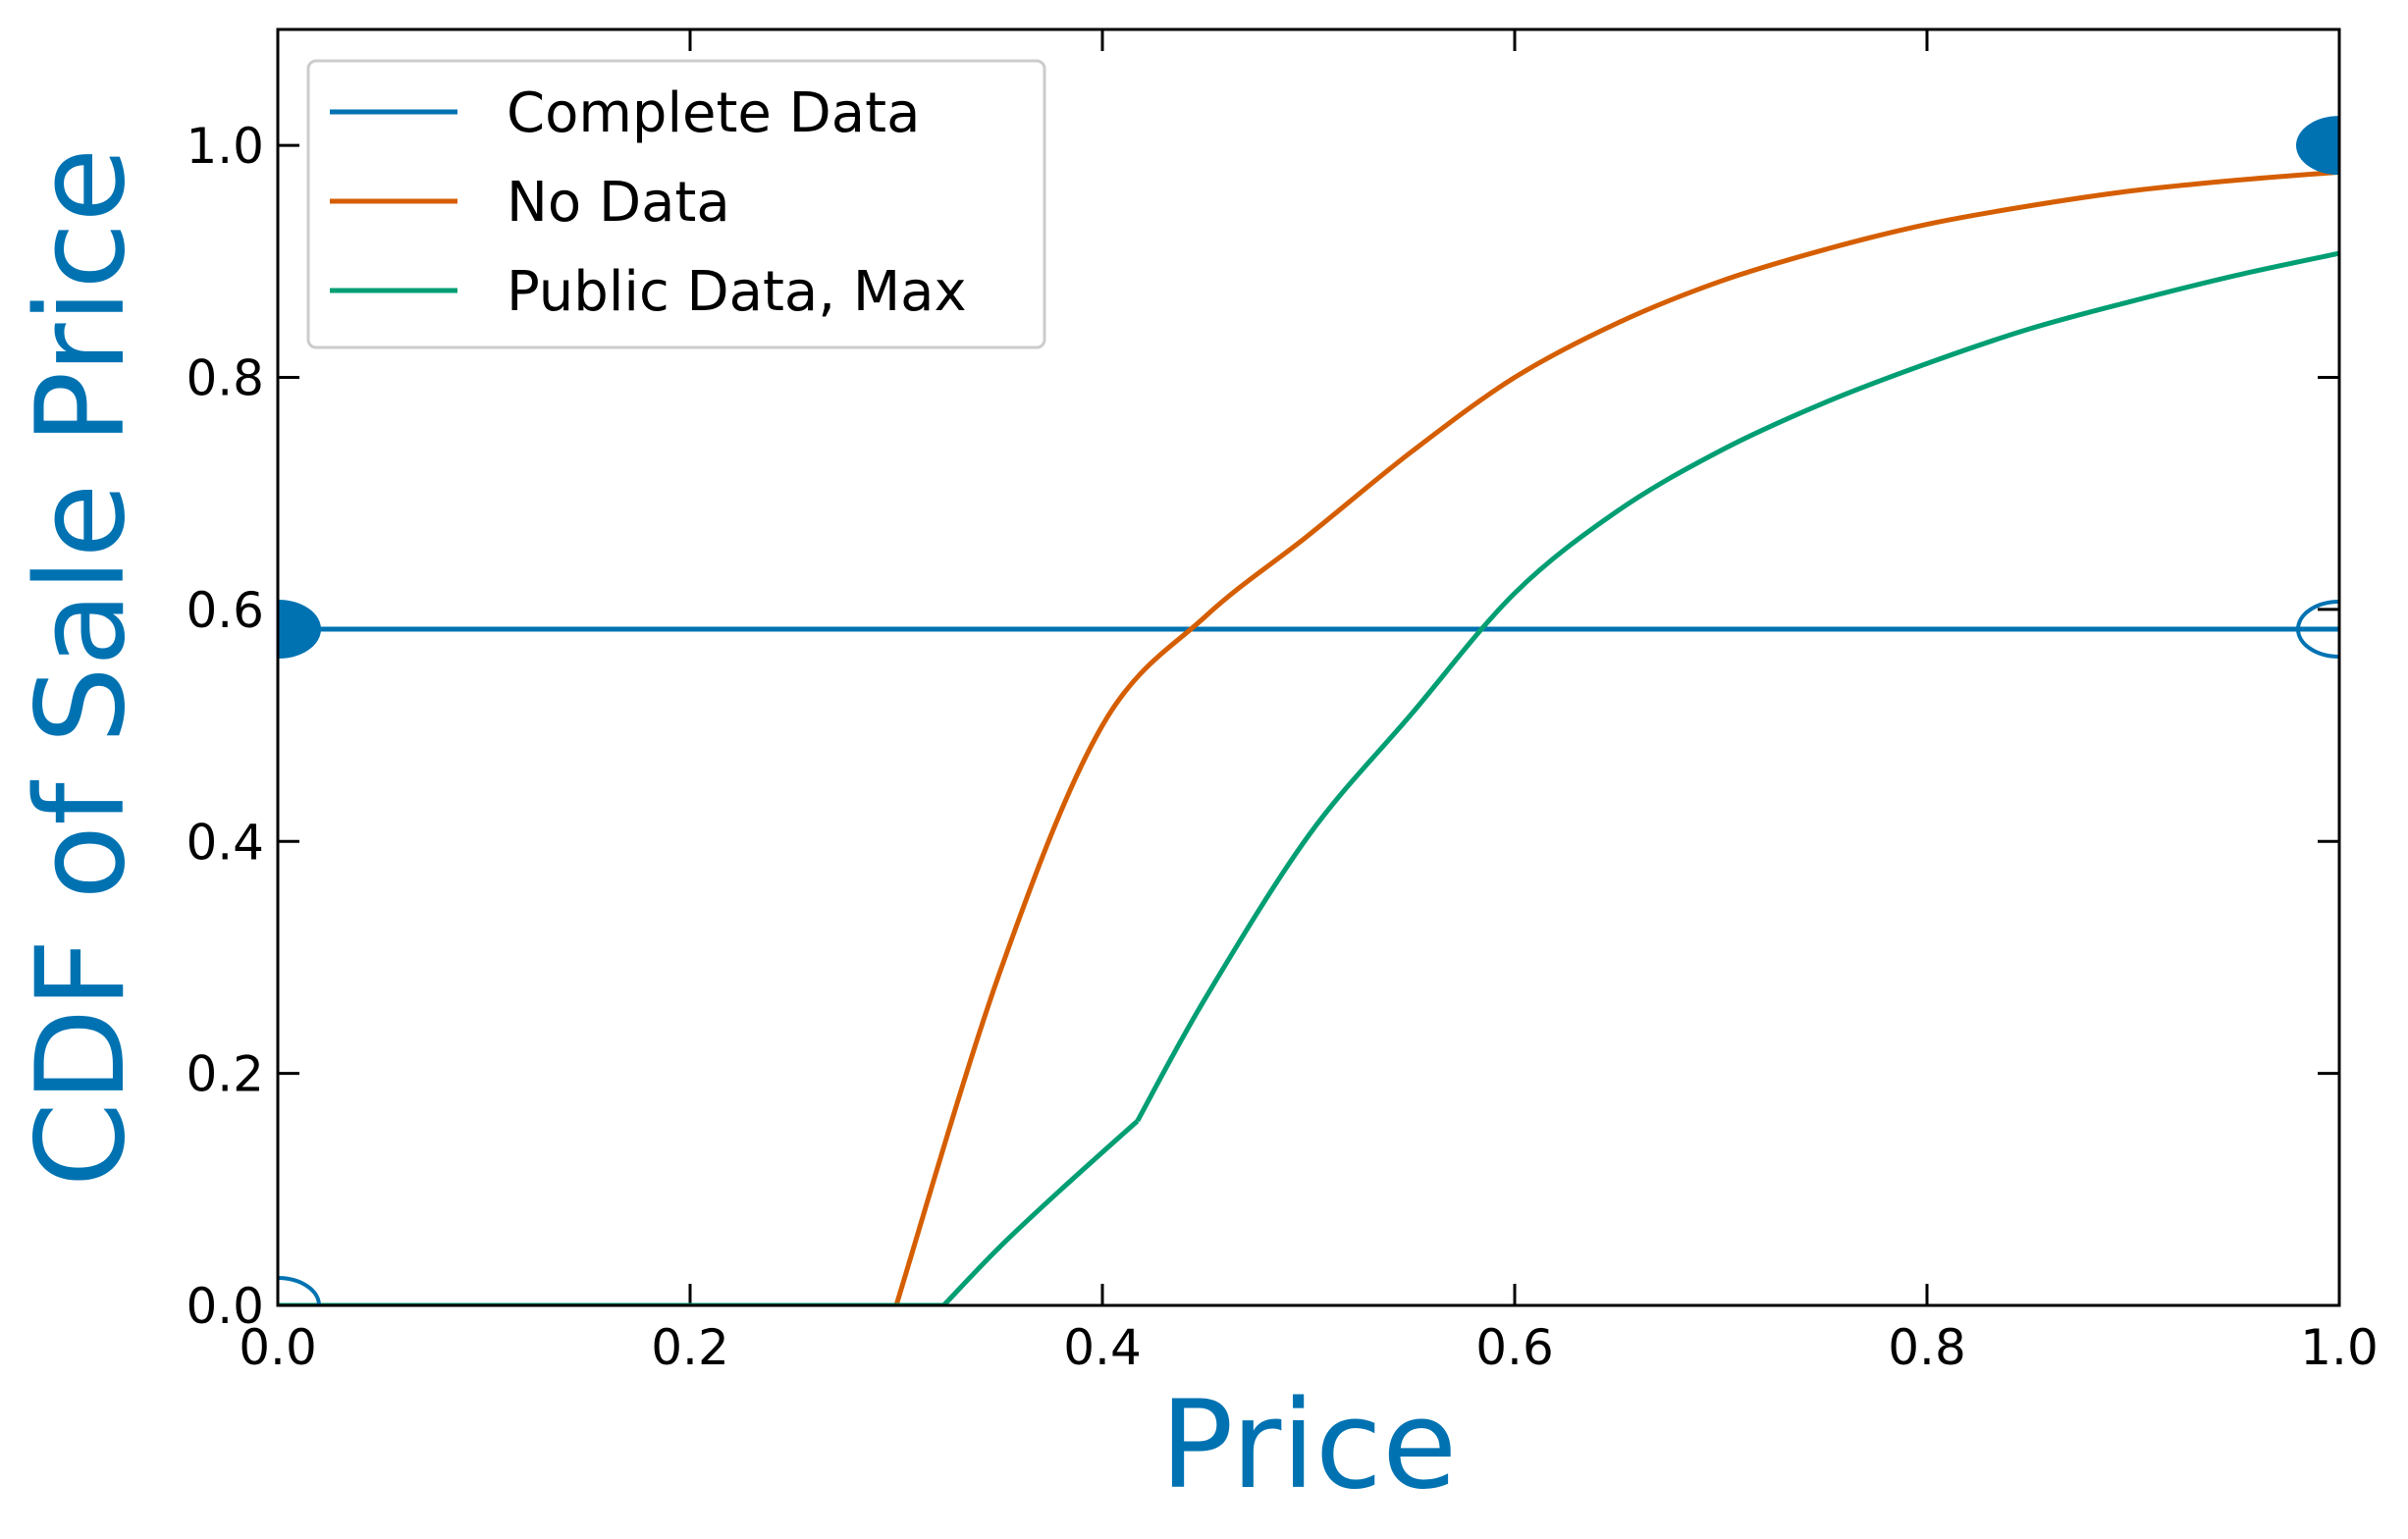  Describe the element at coordinates (278, 1347) in the screenshot. I see `x-tick-label: 0.0` at that location.